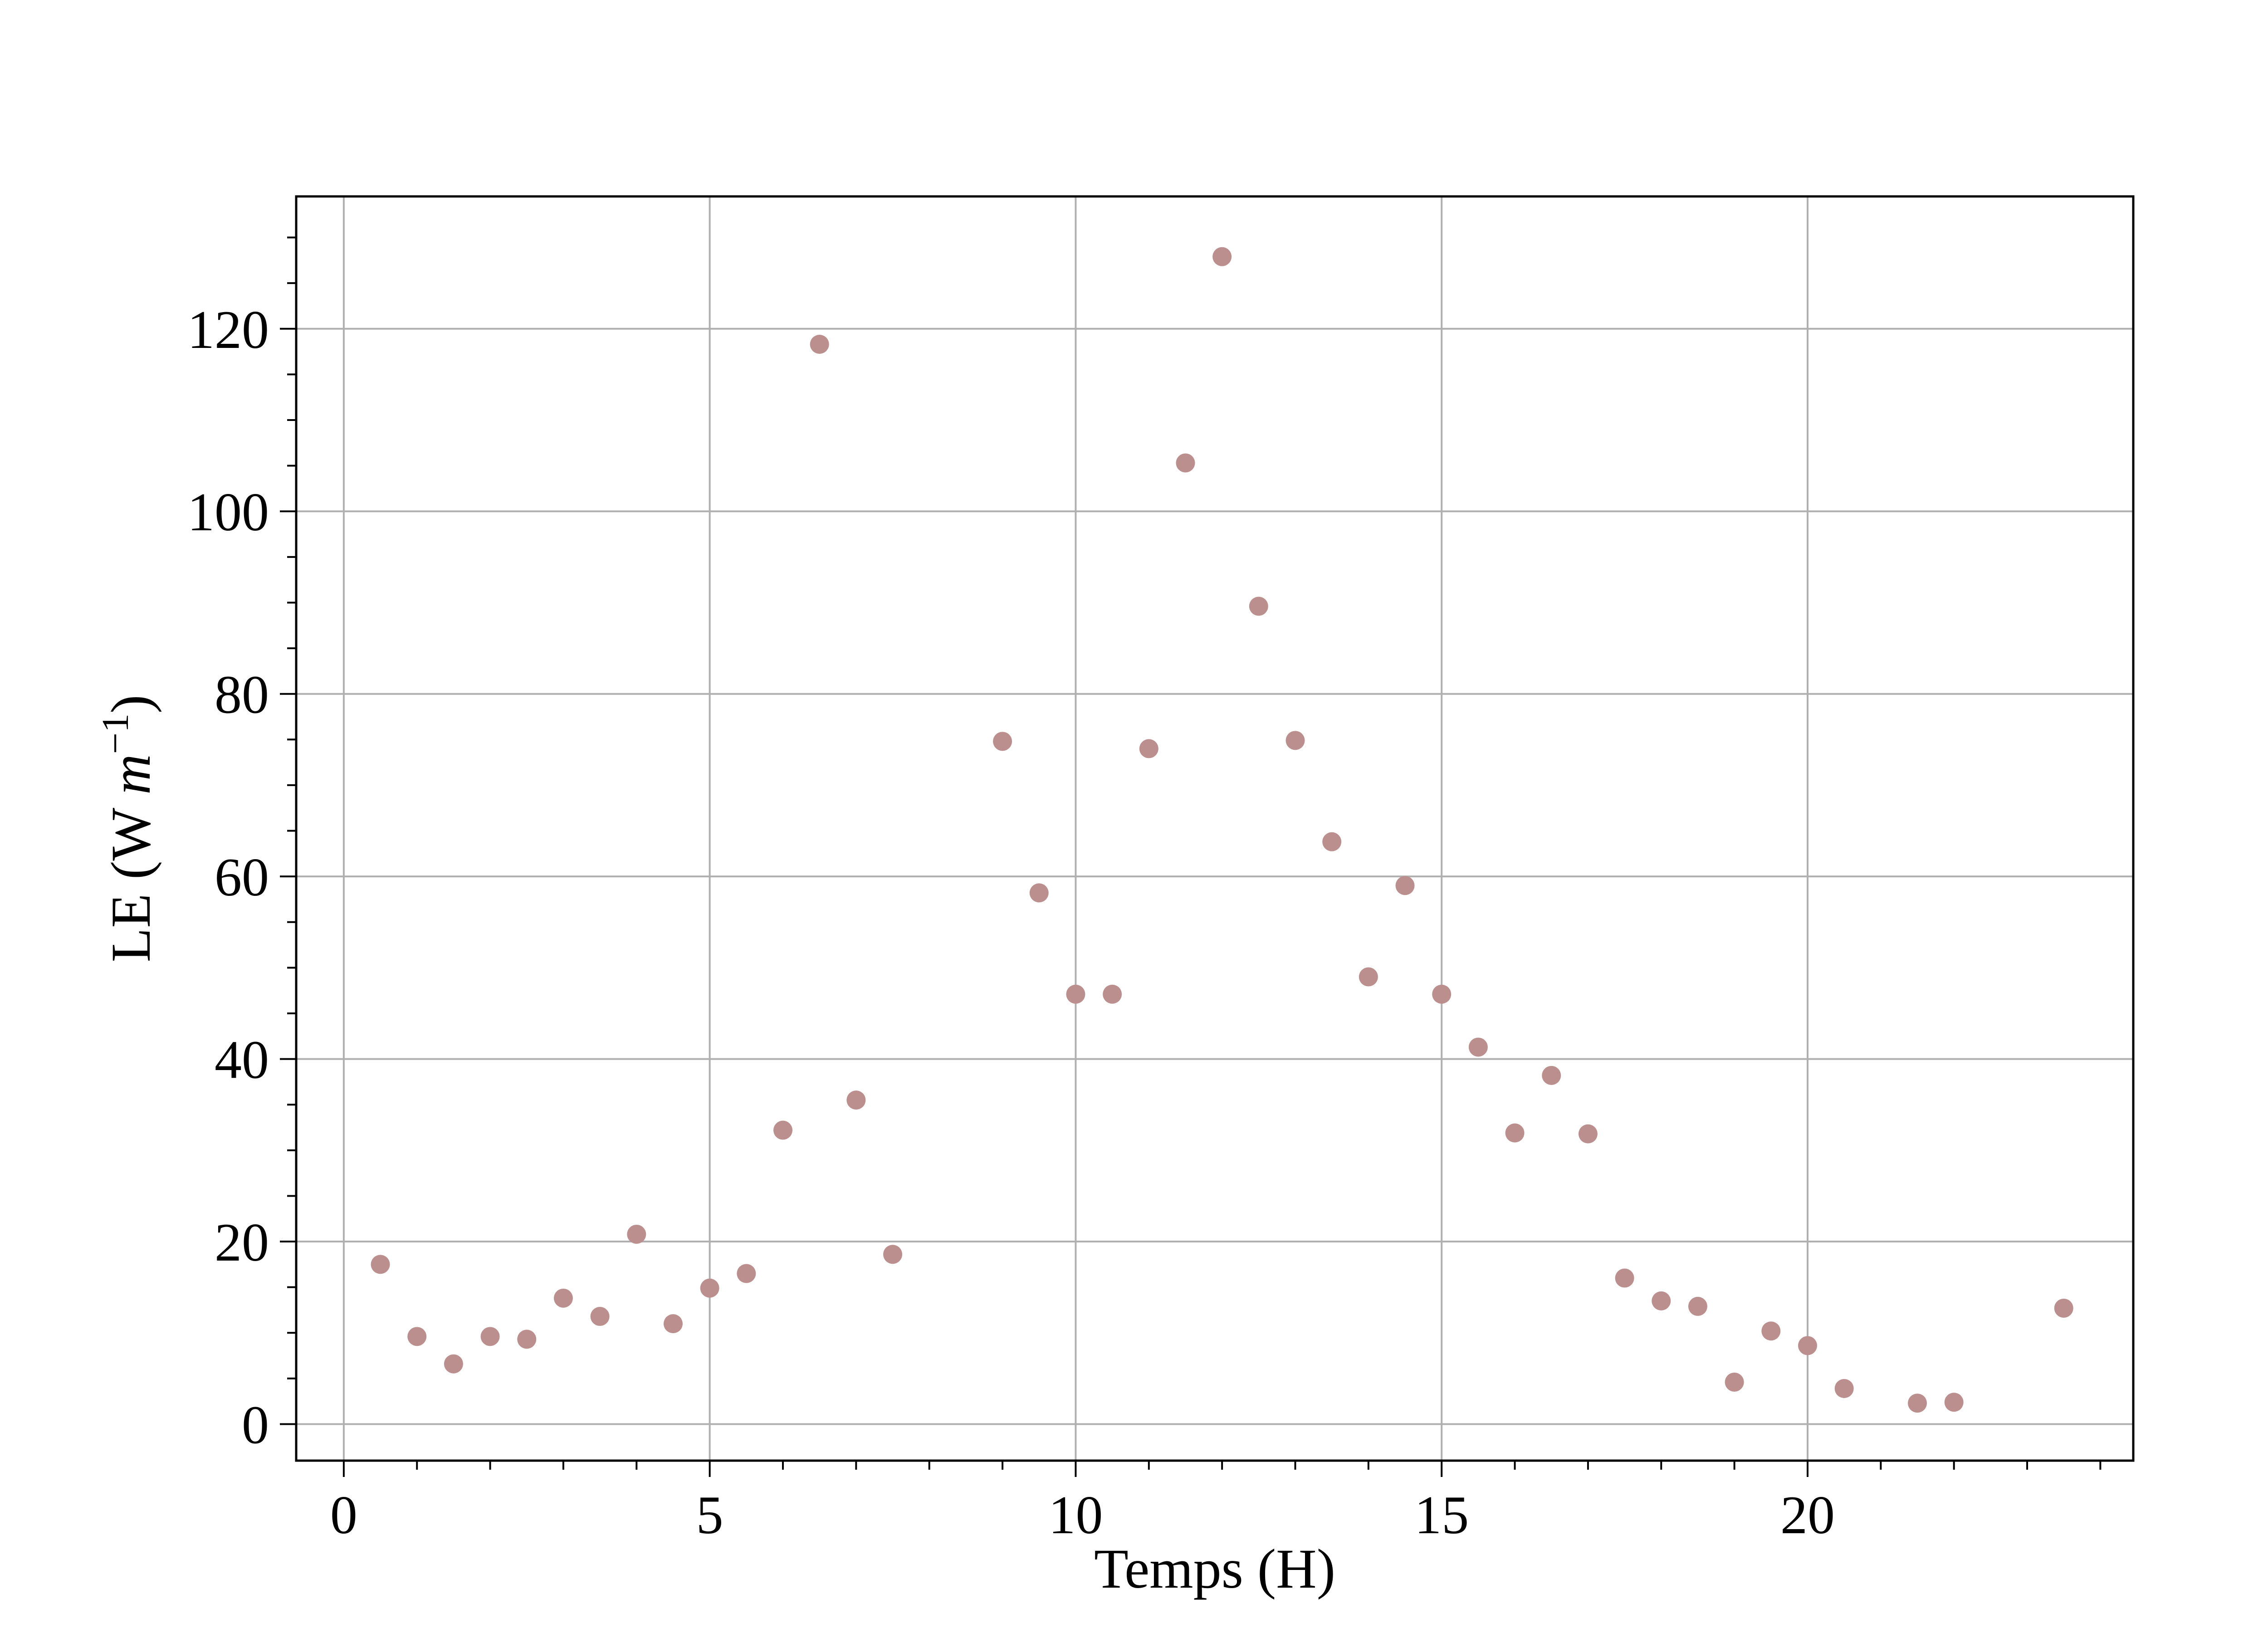 The width and height of the screenshot is (2268, 1633). I want to click on y-tick-label: 0, so click(256, 1425).